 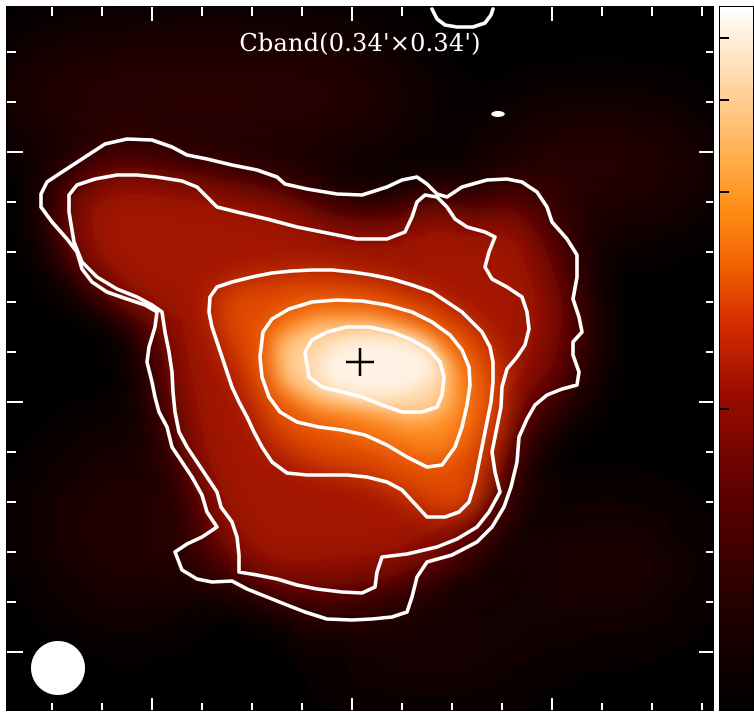 I want to click on map-title: Cband(0.34'×0.34'), so click(x=360, y=43).